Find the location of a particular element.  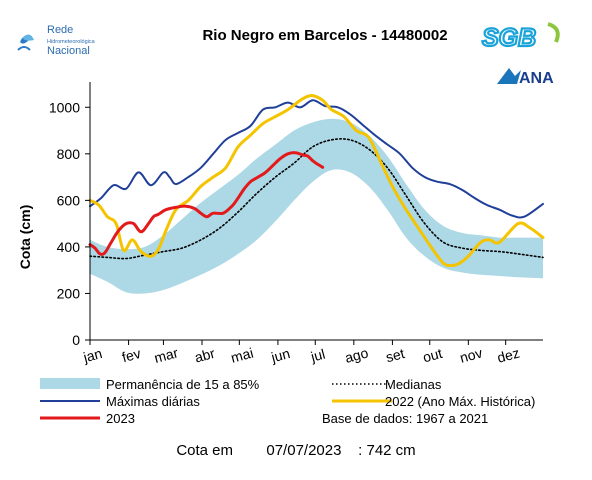

legend-item-medianas: Medianas is located at coordinates (387, 384).